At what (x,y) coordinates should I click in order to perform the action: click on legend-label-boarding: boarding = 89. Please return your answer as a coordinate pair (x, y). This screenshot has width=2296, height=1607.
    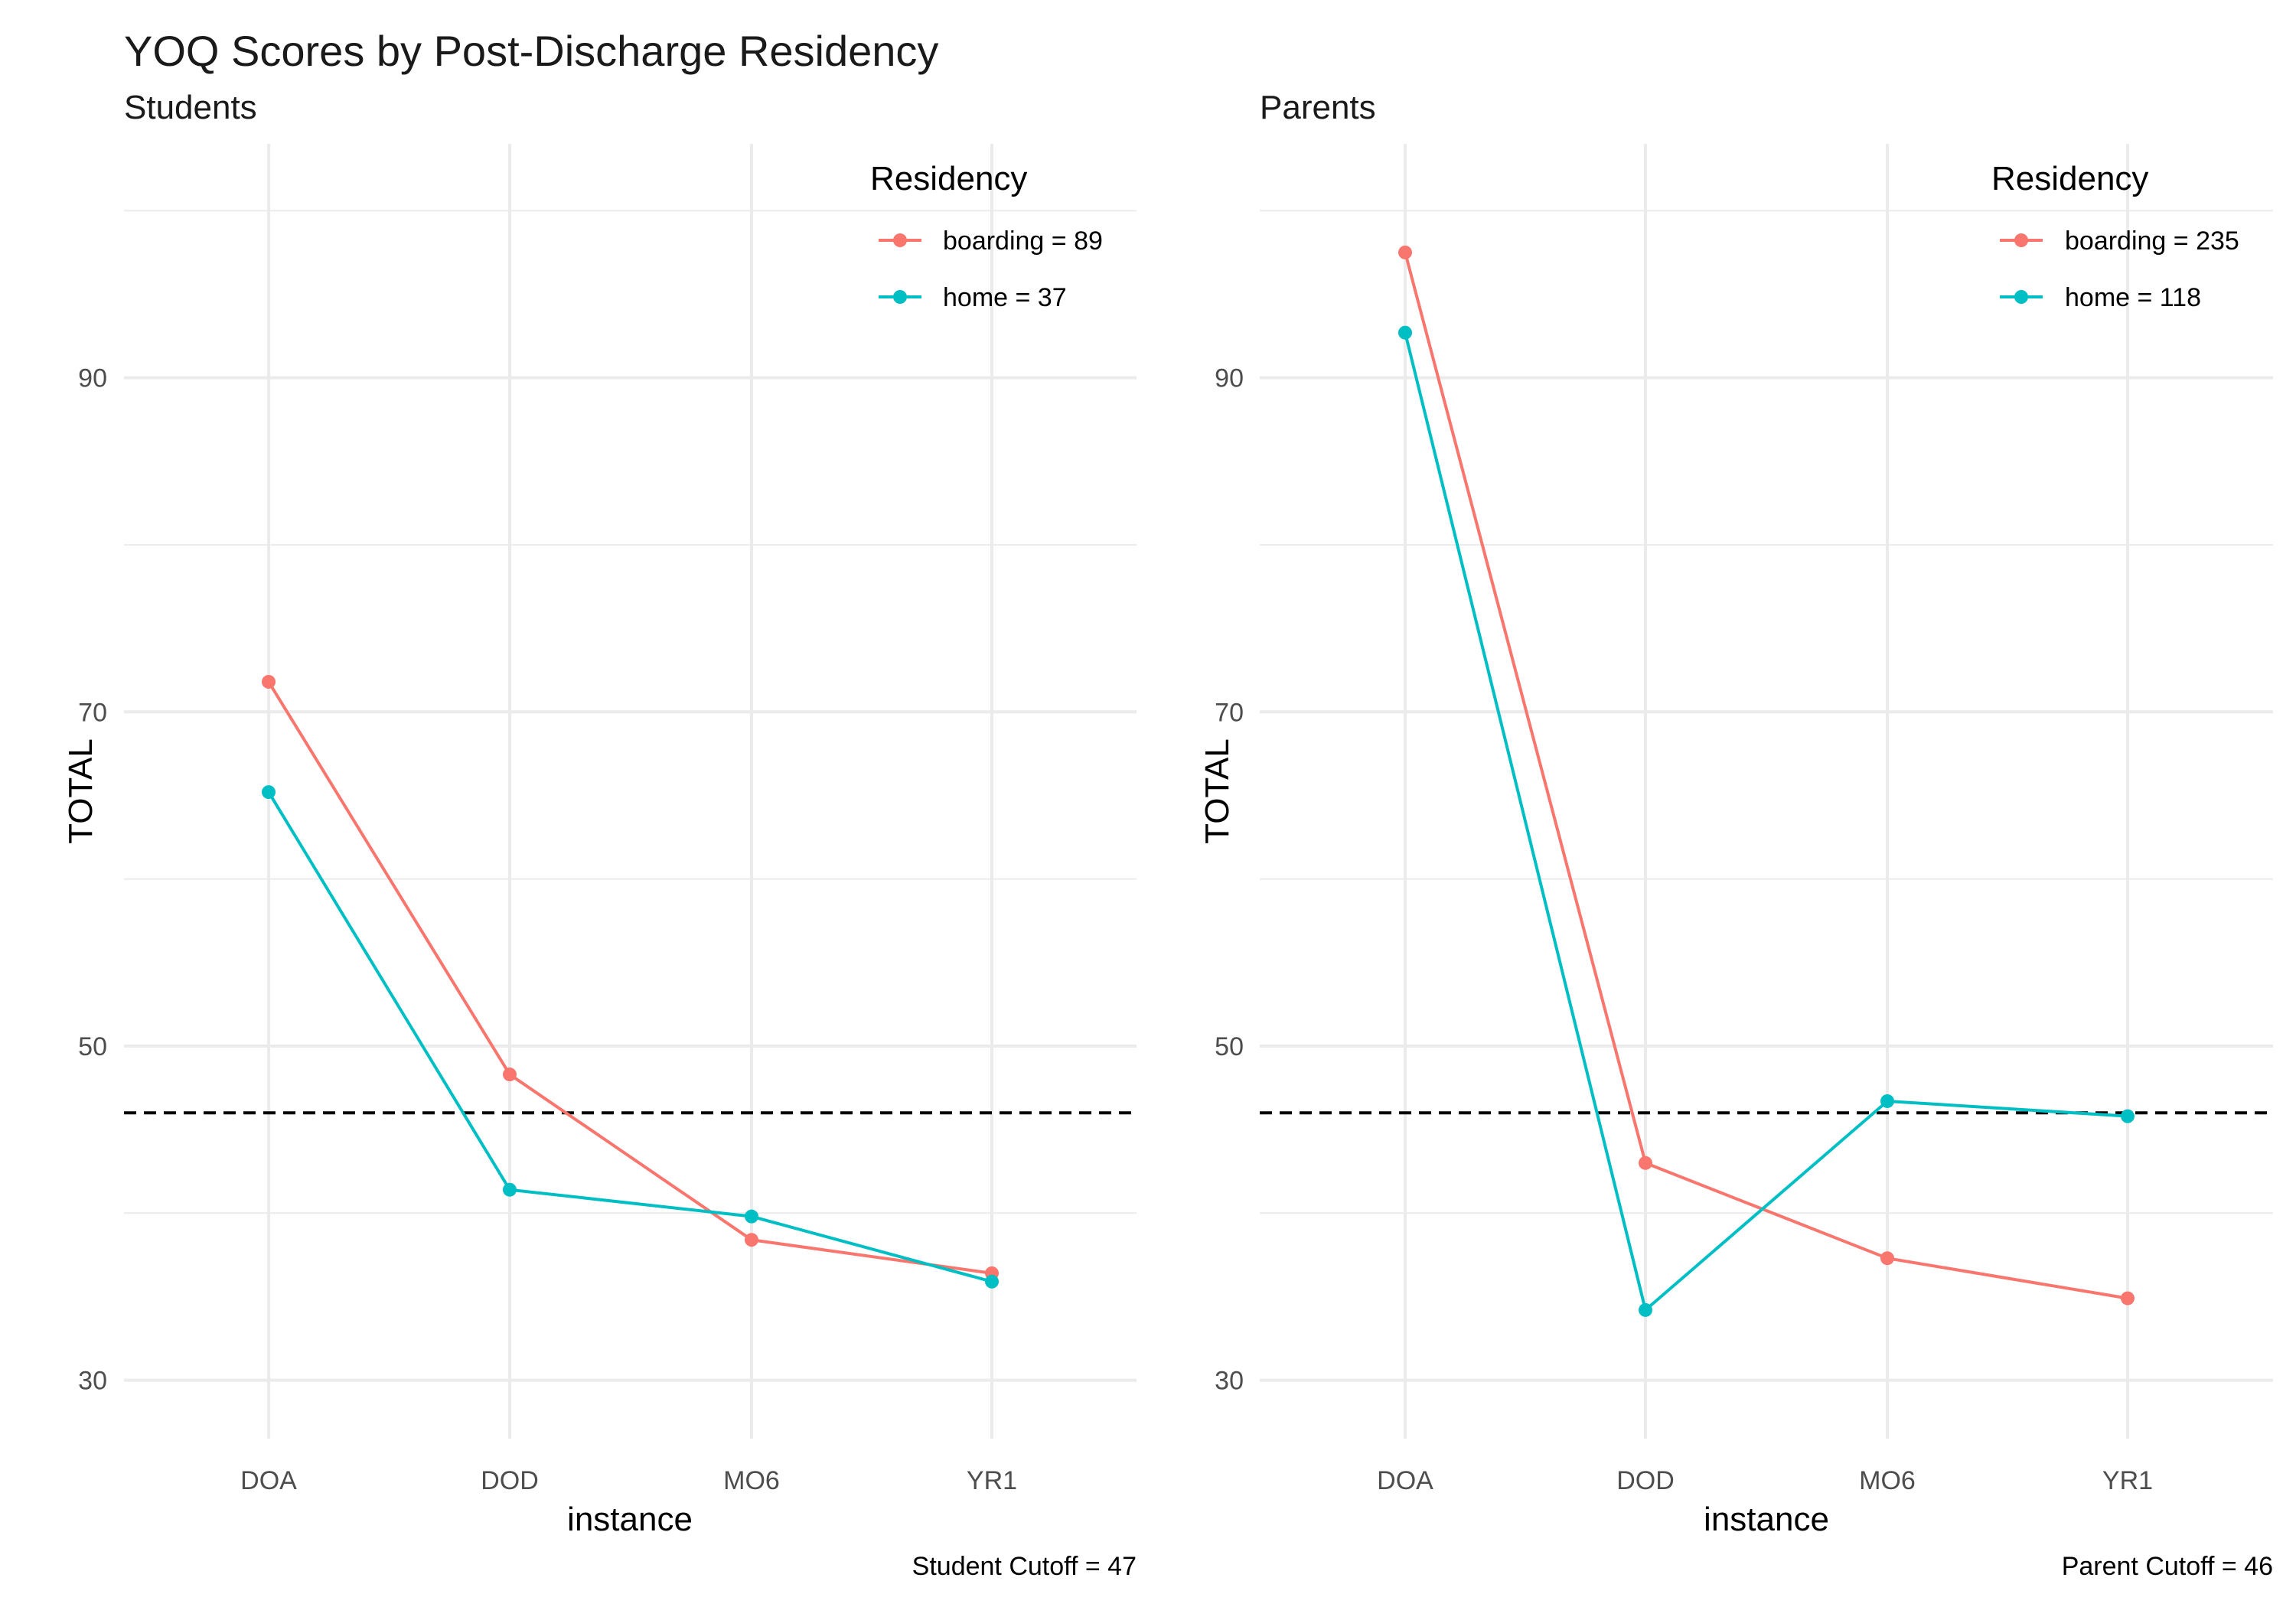
    Looking at the image, I should click on (1023, 242).